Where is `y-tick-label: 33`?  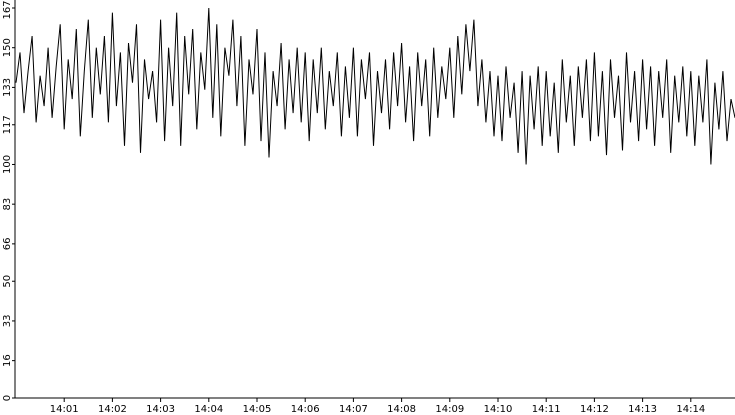 y-tick-label: 33 is located at coordinates (7, 321).